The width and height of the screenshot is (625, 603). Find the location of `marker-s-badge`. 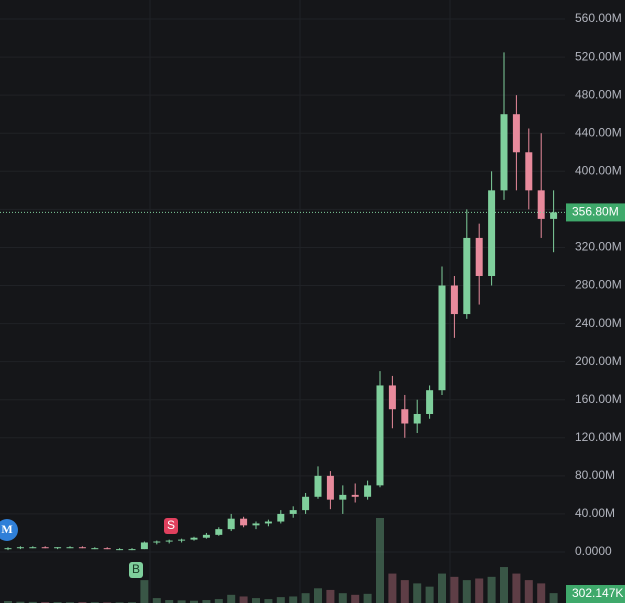

marker-s-badge is located at coordinates (171, 526).